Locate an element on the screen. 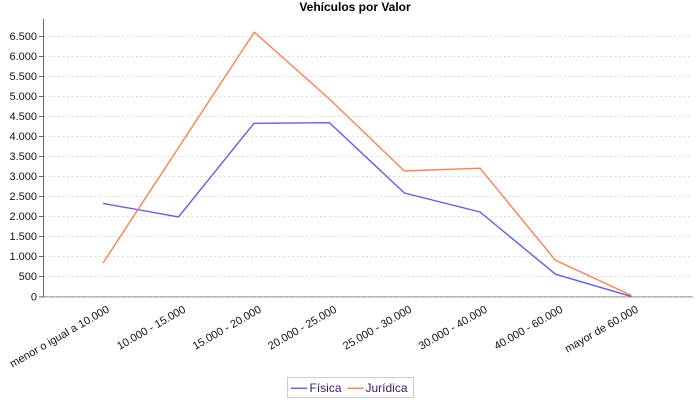  svg-text: 0 is located at coordinates (34, 298).